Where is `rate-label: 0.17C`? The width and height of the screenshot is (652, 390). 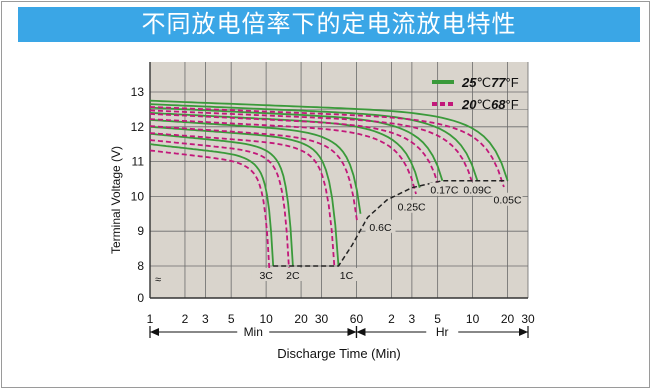
rate-label: 0.17C is located at coordinates (444, 191).